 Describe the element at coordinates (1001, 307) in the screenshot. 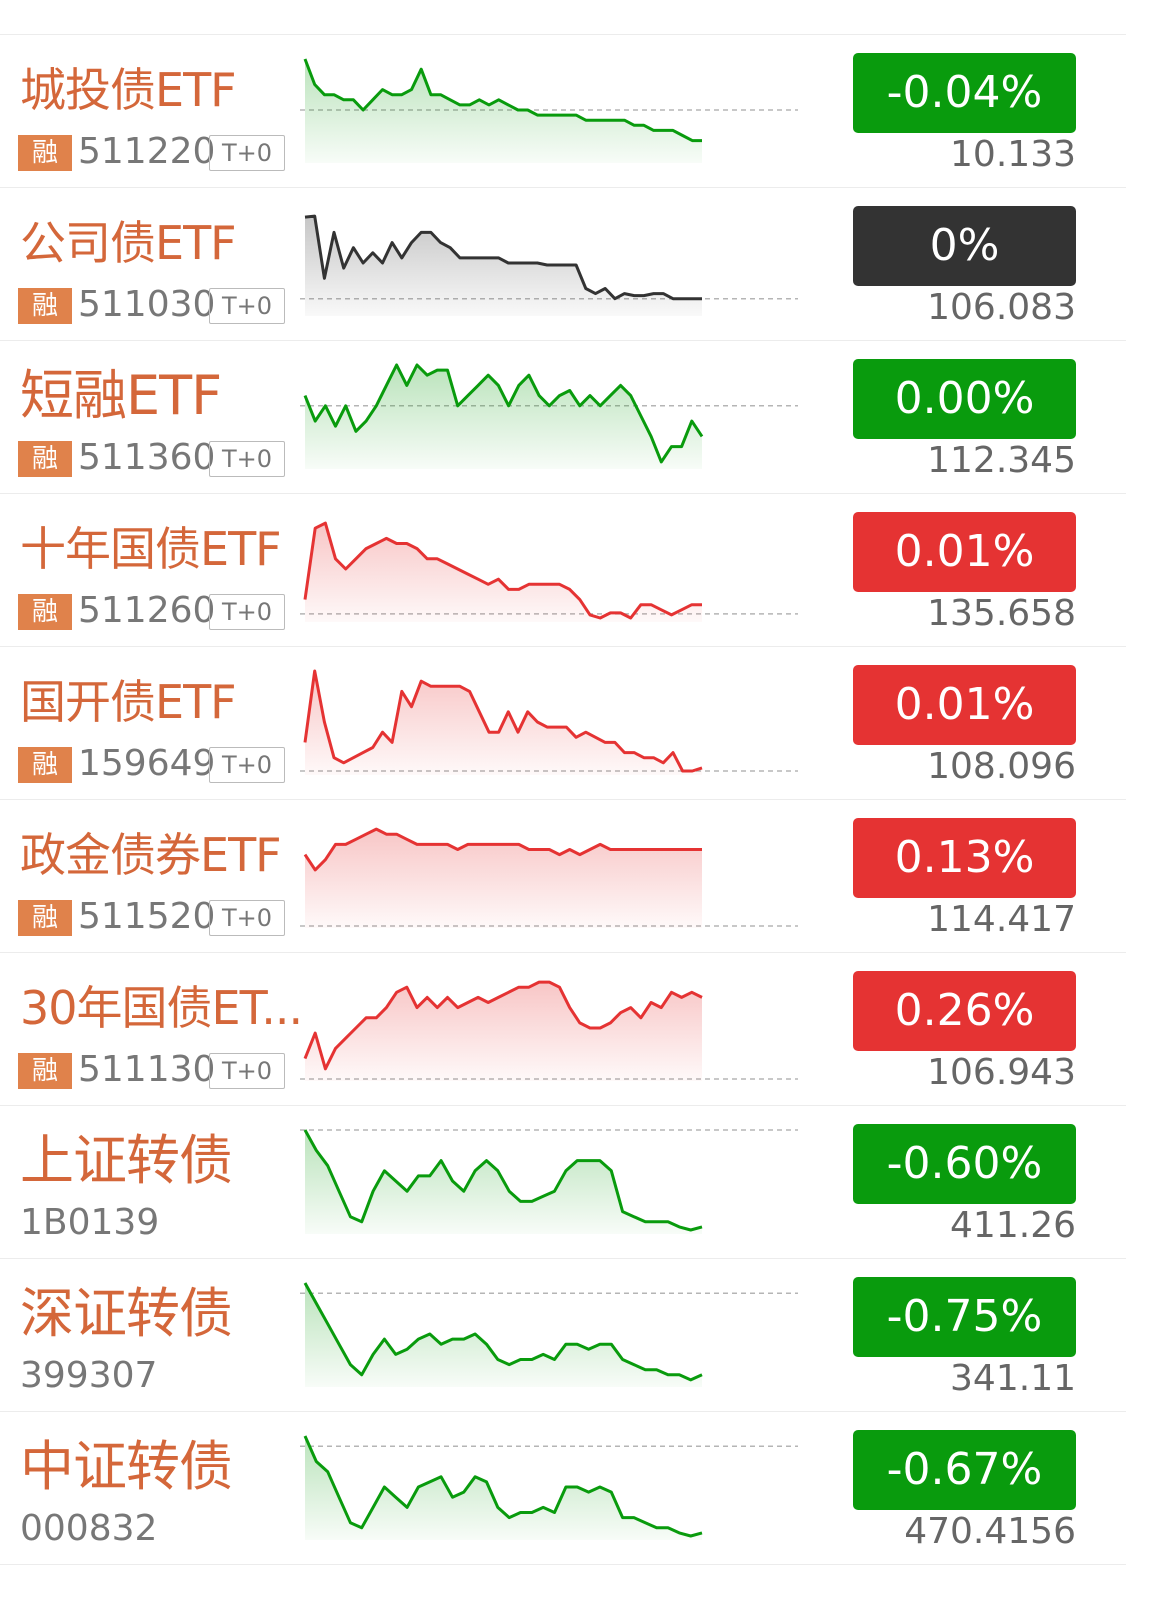

I see `last-price: 106.083` at that location.